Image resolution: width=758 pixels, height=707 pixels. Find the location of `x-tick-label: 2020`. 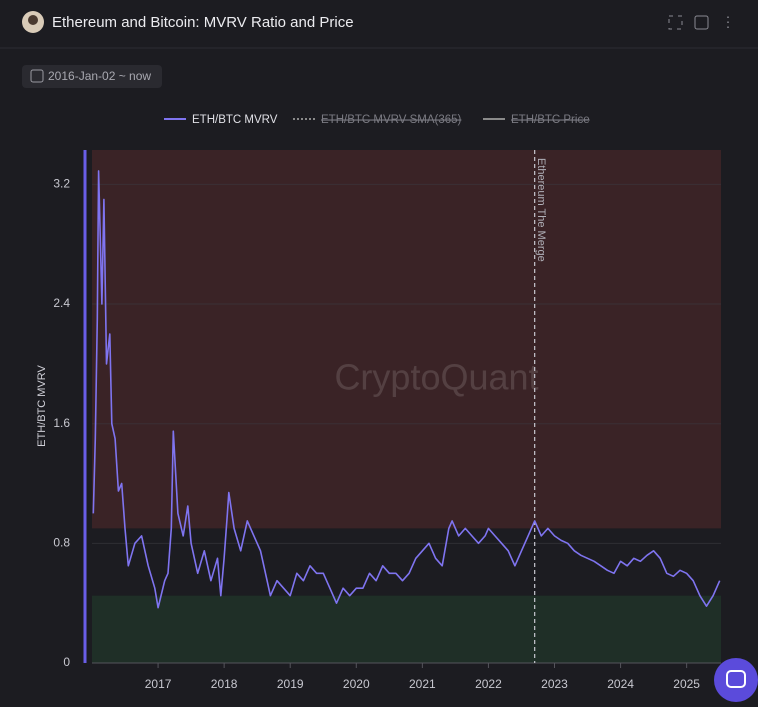

x-tick-label: 2020 is located at coordinates (356, 684).